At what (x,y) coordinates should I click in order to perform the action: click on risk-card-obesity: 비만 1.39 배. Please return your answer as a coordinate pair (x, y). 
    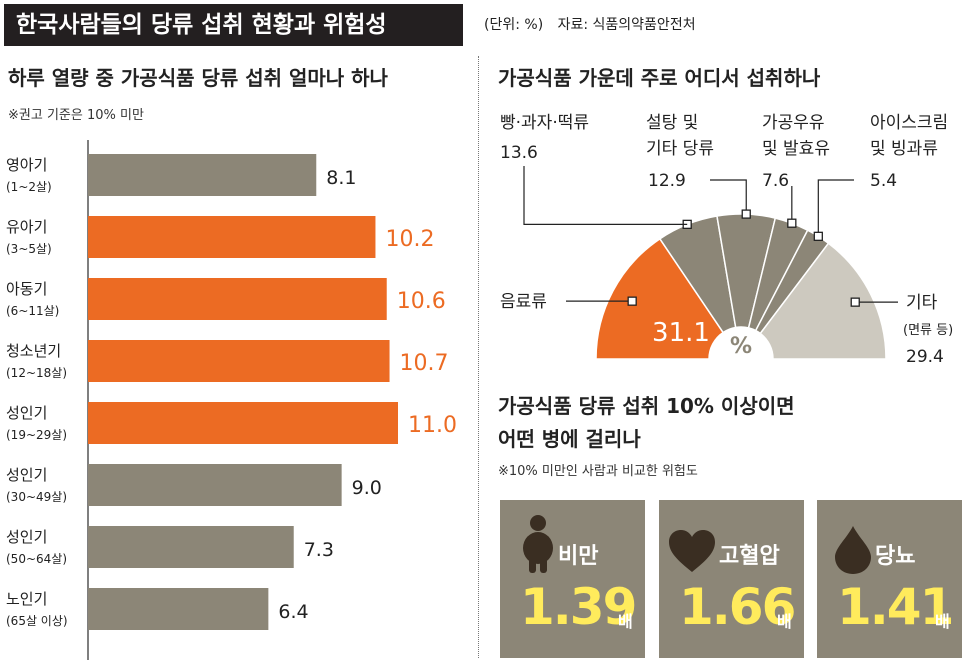
    Looking at the image, I should click on (572, 579).